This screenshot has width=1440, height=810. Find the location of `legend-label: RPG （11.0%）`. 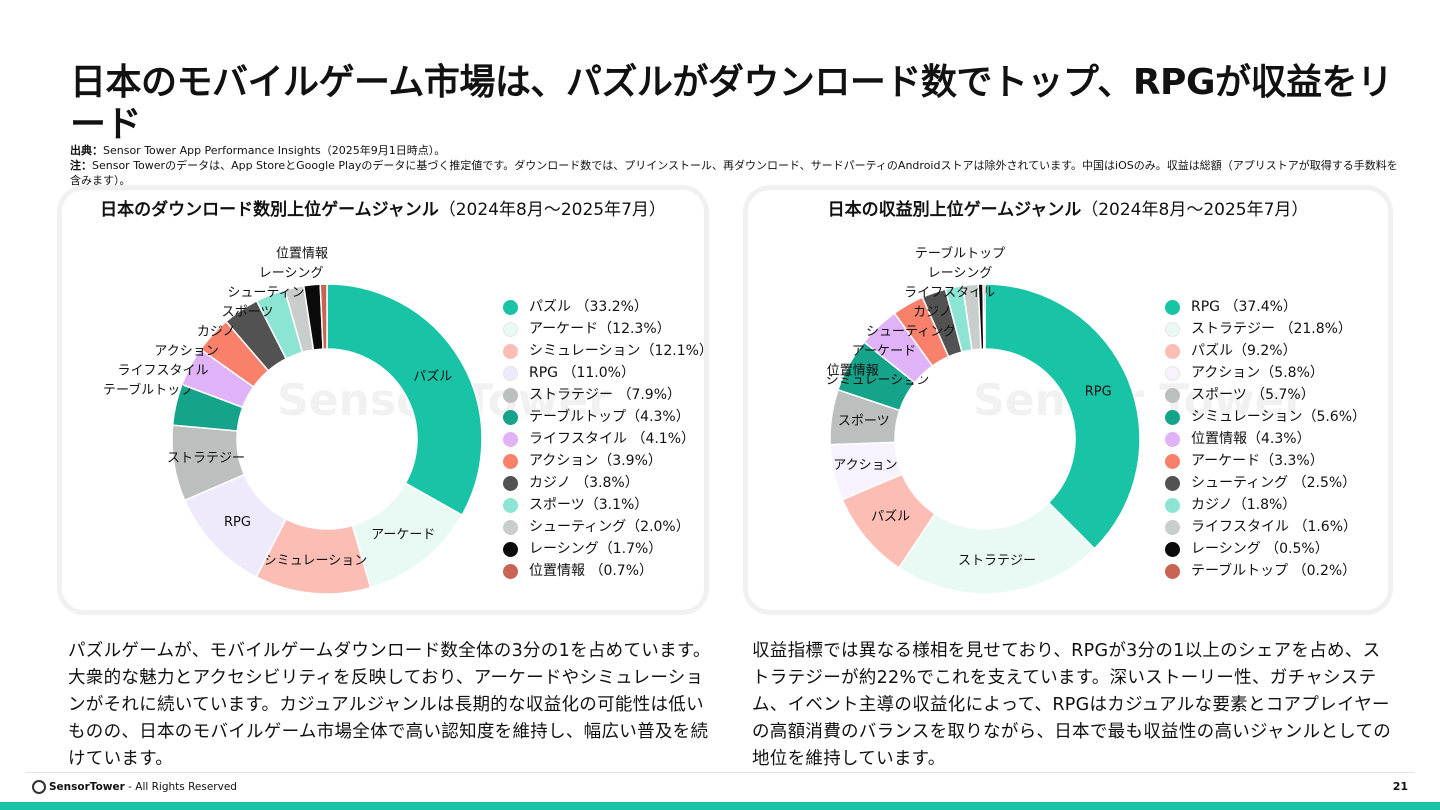

legend-label: RPG （11.0%） is located at coordinates (582, 373).